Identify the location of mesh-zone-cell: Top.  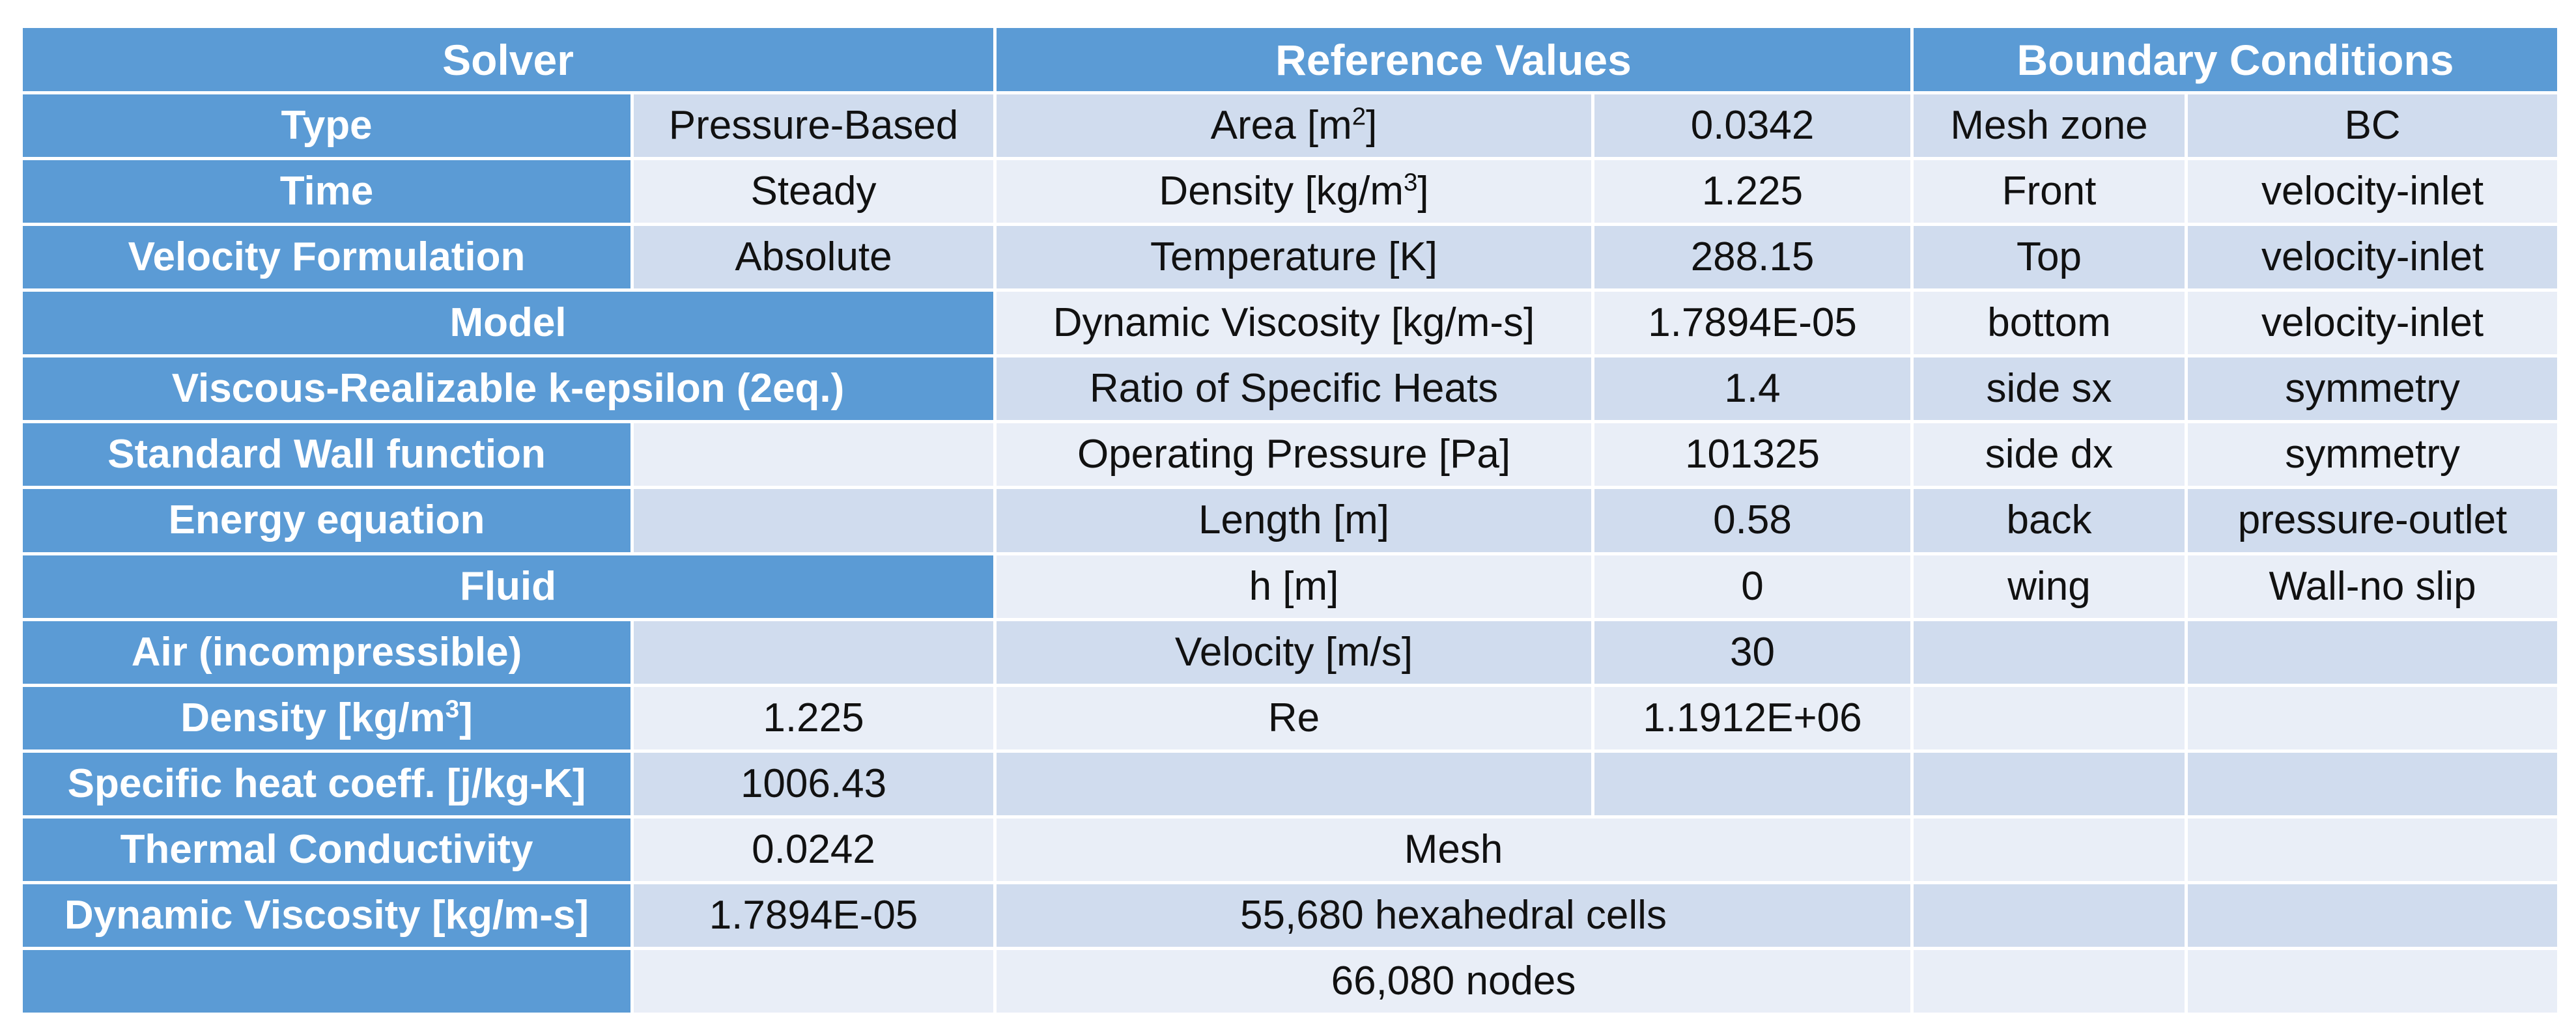
(2049, 258).